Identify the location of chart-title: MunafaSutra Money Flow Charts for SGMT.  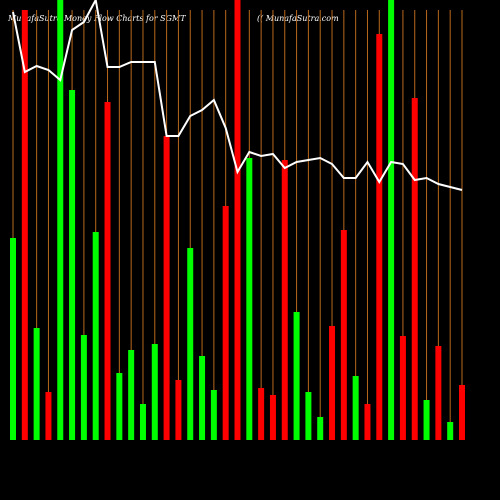
(96, 18).